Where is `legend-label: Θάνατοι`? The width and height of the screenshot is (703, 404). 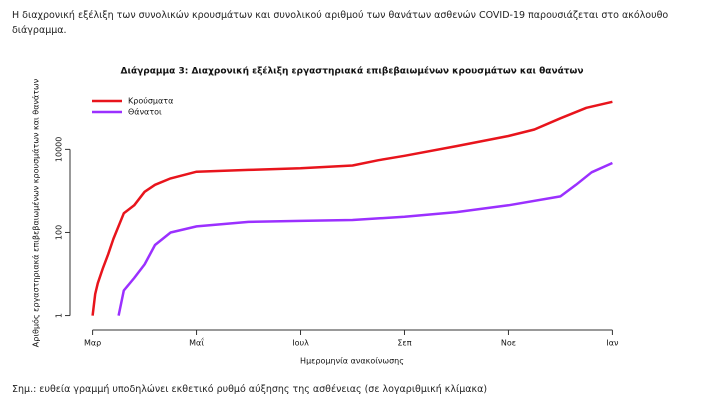
legend-label: Θάνατοι is located at coordinates (145, 112).